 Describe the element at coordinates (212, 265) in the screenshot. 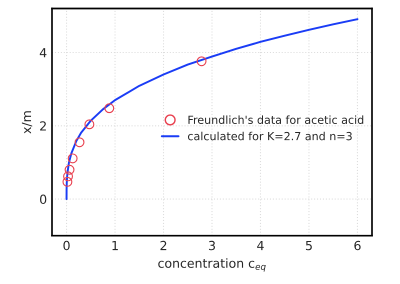

I see `x-axis-title: concentration c$_{eq}$` at that location.